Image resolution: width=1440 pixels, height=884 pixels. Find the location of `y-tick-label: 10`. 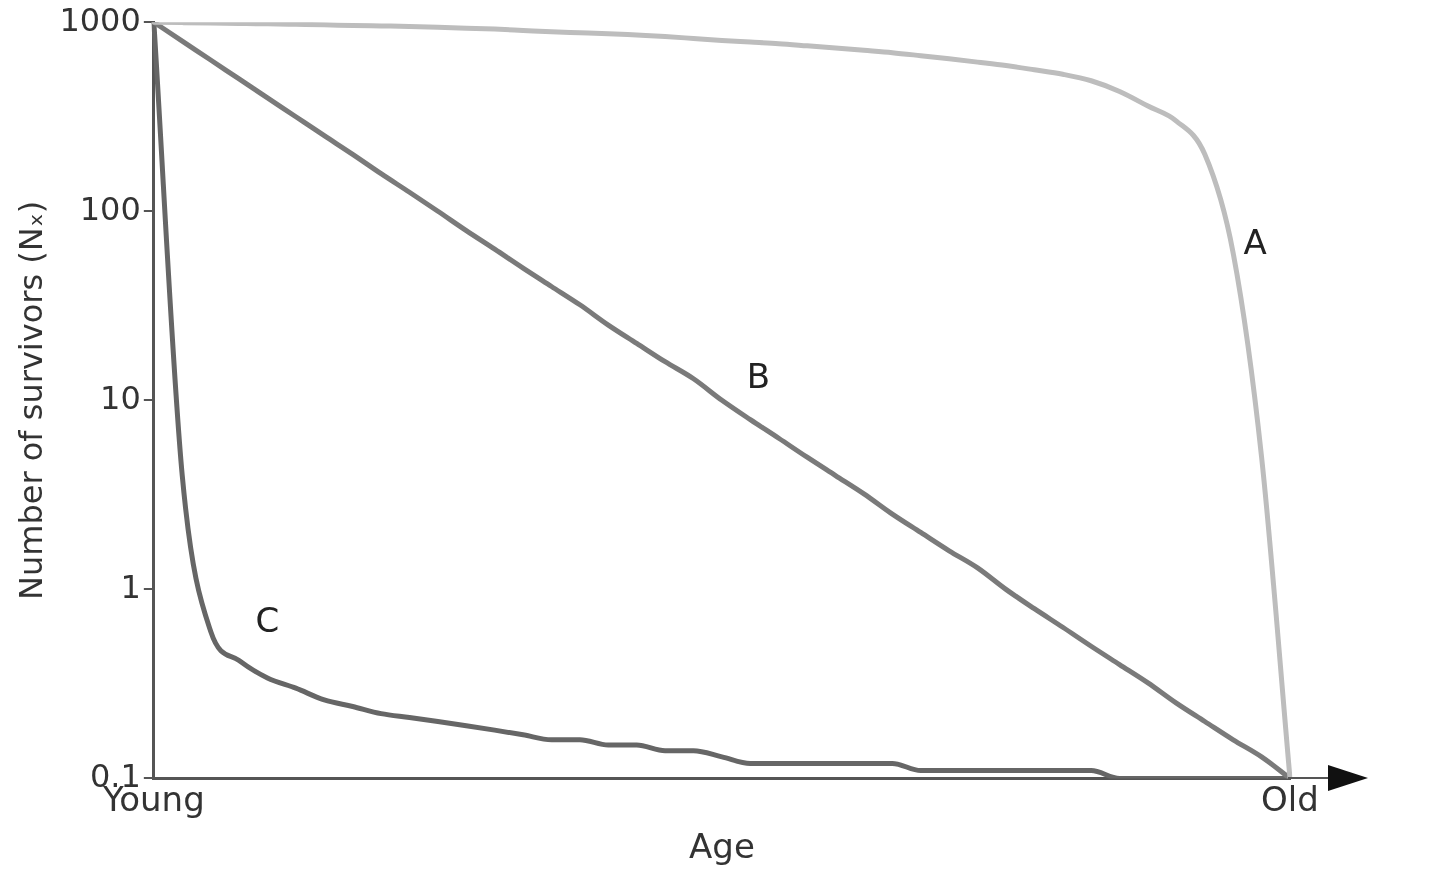

y-tick-label: 10 is located at coordinates (120, 397).